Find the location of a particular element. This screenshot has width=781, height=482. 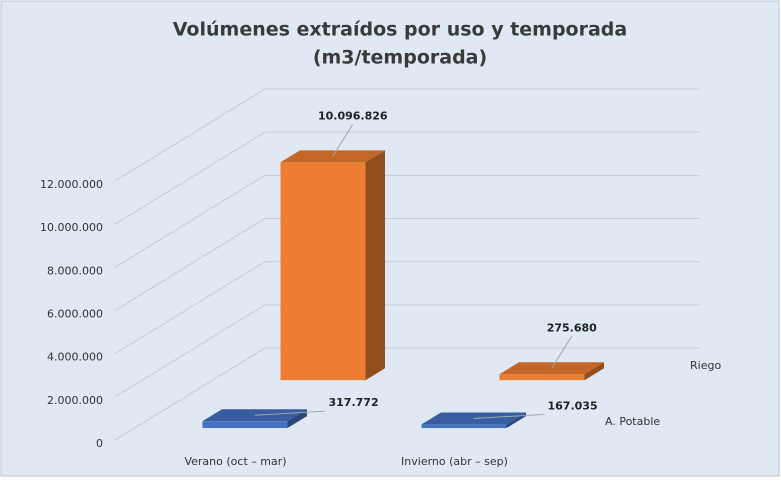

y-tick-label: 0 is located at coordinates (99, 443).